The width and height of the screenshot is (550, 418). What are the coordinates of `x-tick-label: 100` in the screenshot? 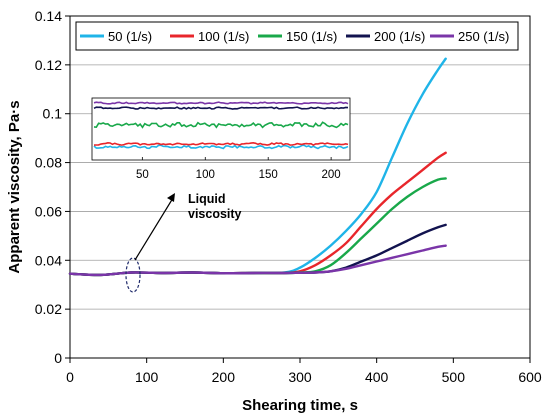 It's located at (147, 377).